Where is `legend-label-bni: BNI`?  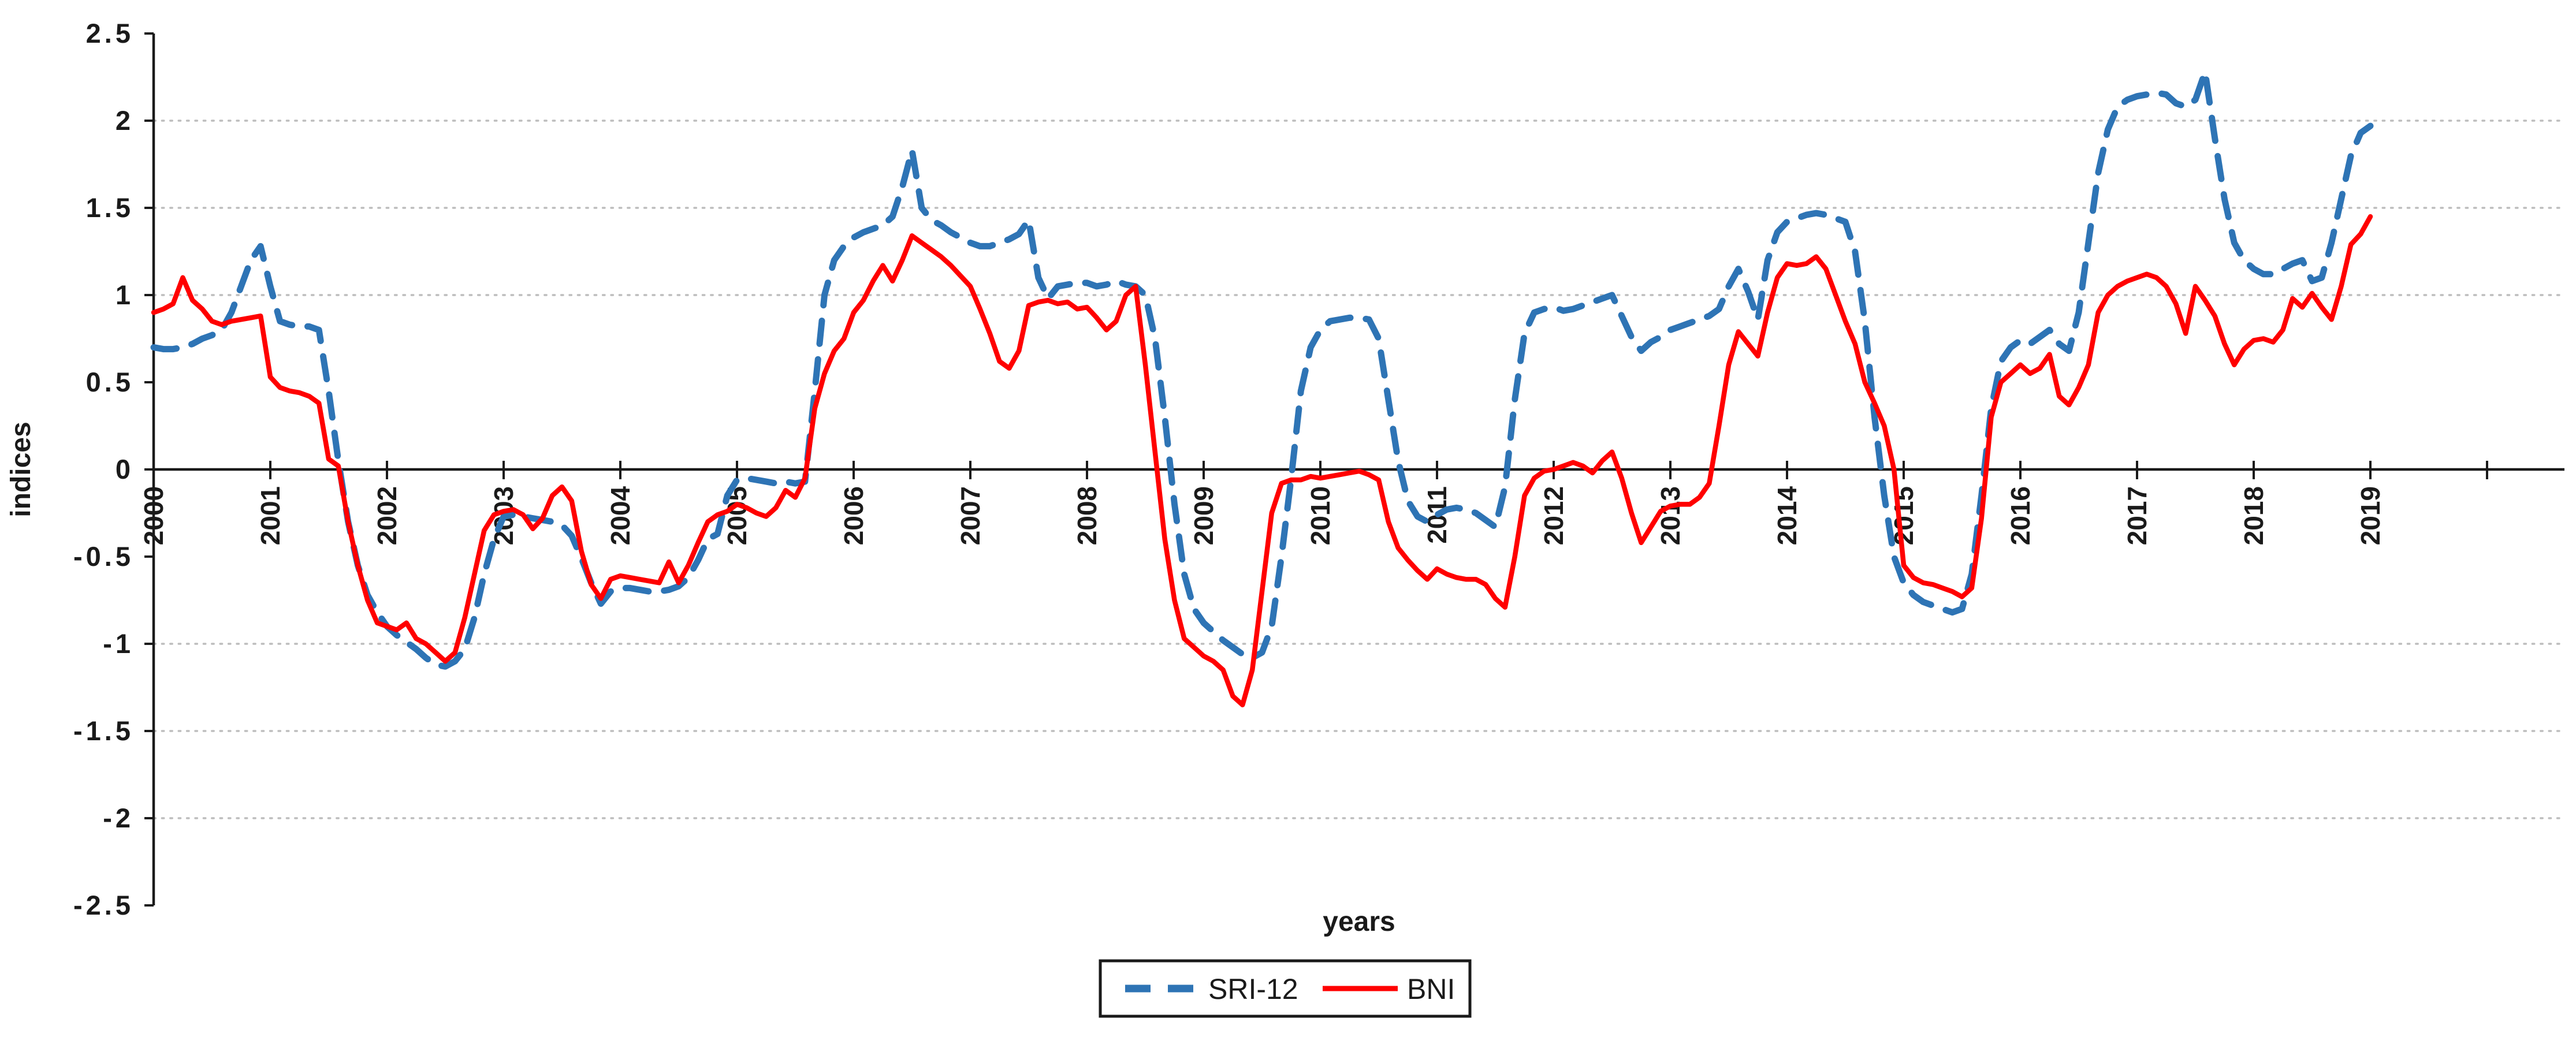 legend-label-bni: BNI is located at coordinates (1431, 989).